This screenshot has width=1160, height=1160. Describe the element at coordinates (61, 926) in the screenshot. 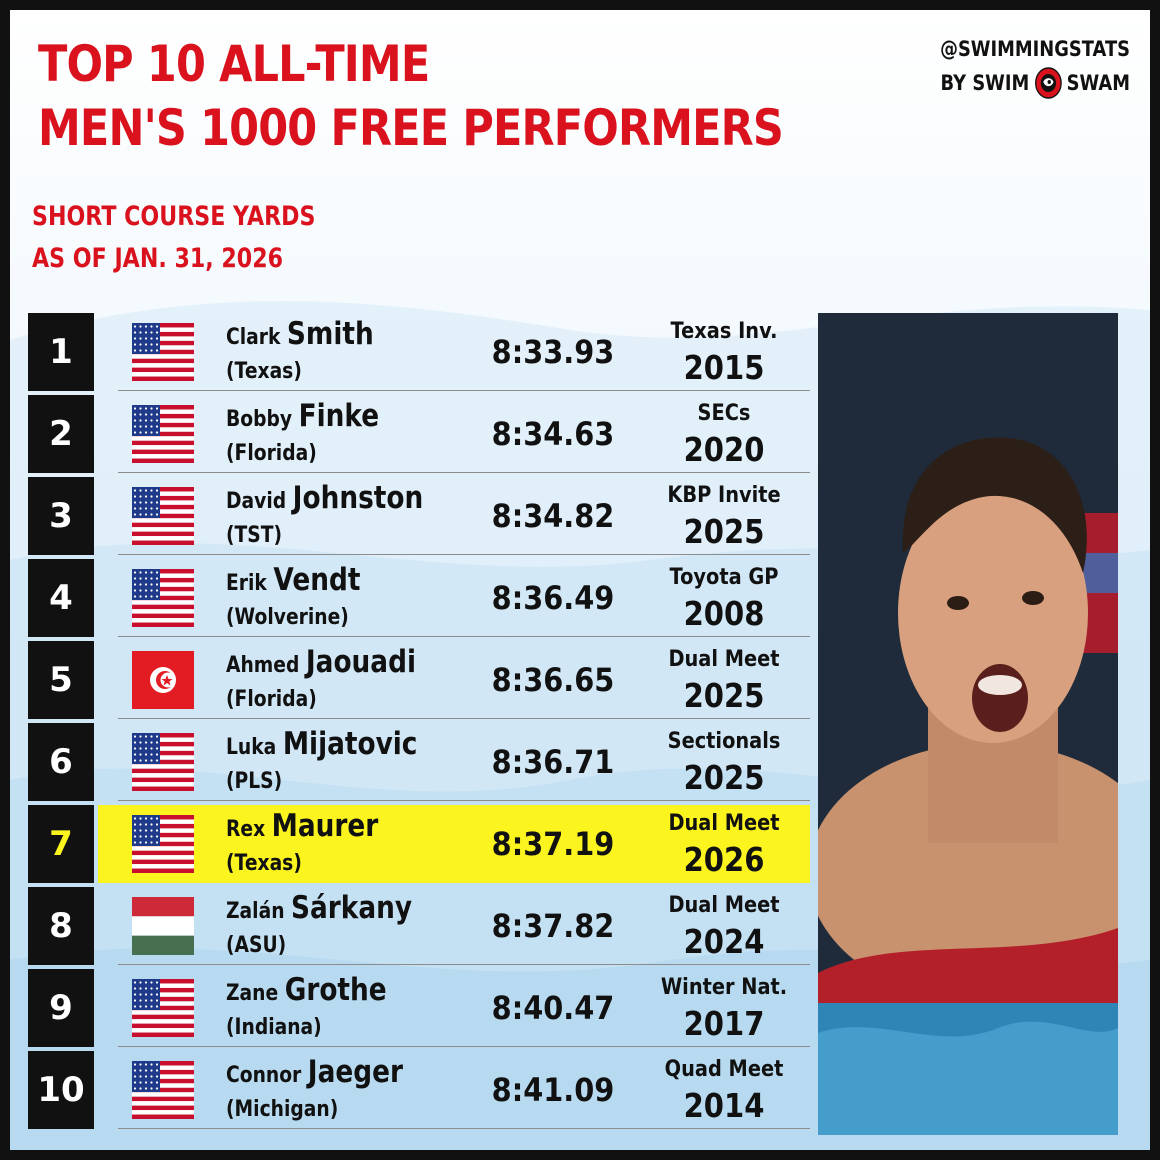

I see `rank-badge: 8` at that location.